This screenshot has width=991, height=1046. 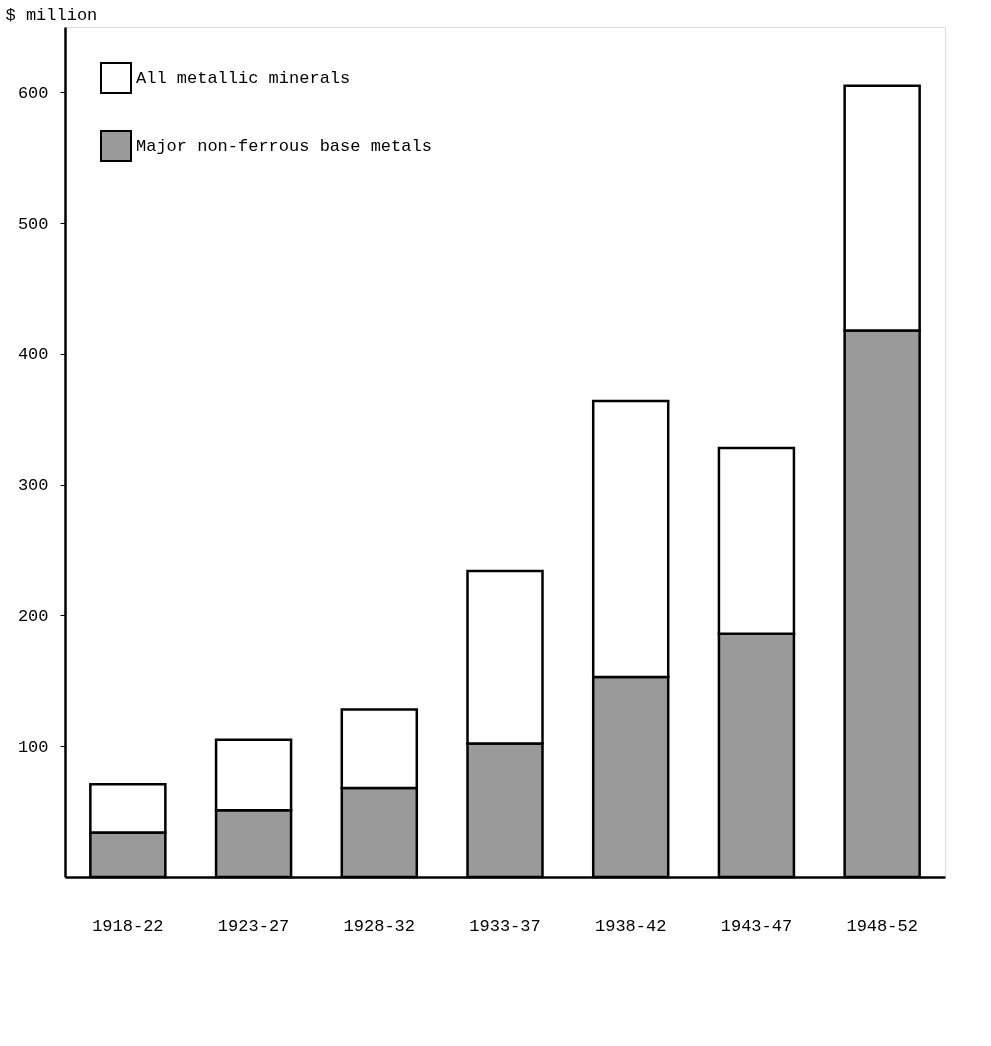 What do you see at coordinates (284, 146) in the screenshot?
I see `legend-label: Major non-ferrous base metals` at bounding box center [284, 146].